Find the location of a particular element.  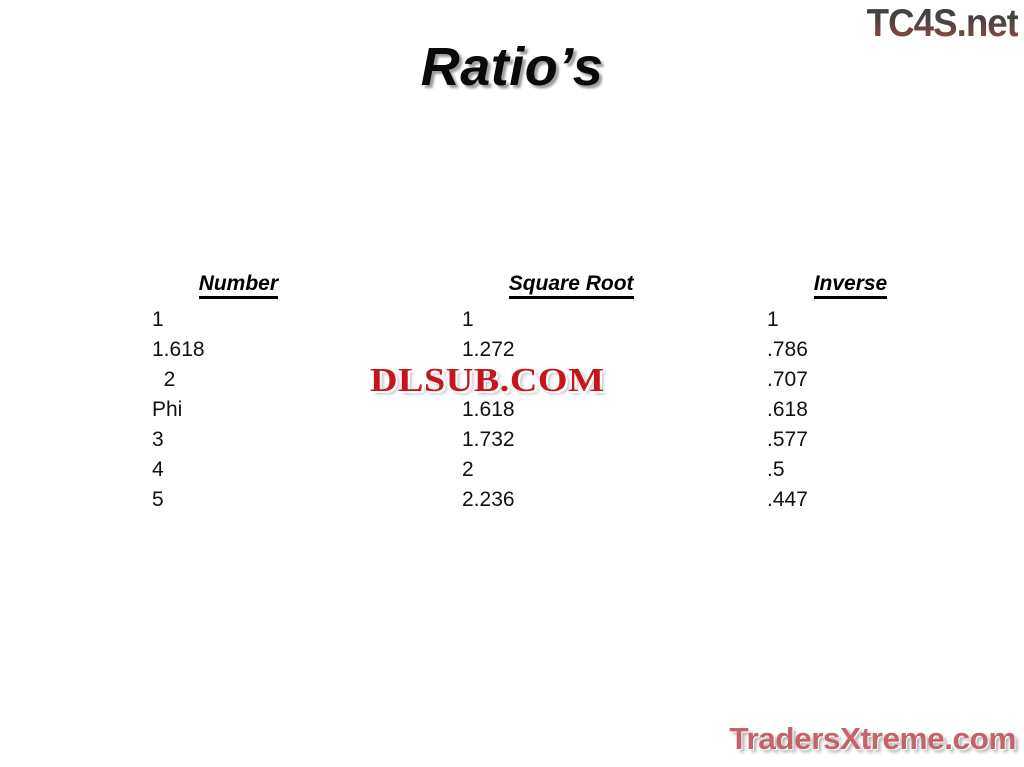

table-row: Phi 1.618 .618 is located at coordinates (522, 413).